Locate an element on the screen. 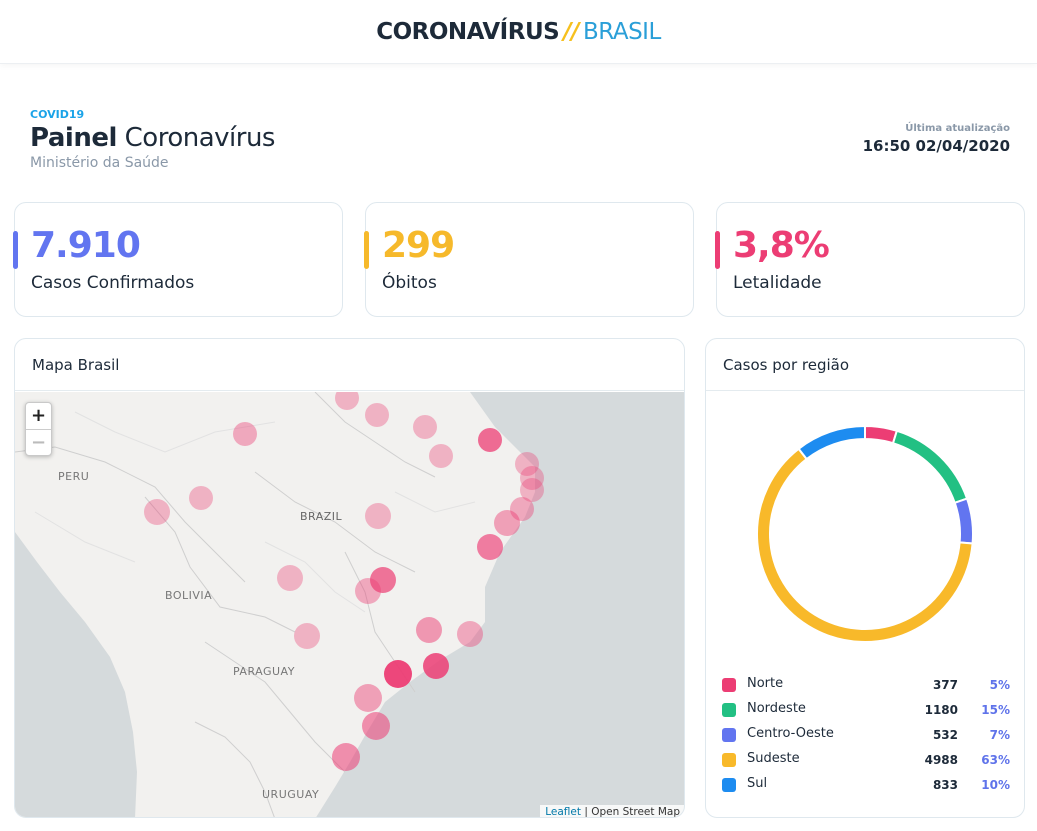 The width and height of the screenshot is (1037, 831). map-attribution: Leaflet | Open Street Map is located at coordinates (612, 811).